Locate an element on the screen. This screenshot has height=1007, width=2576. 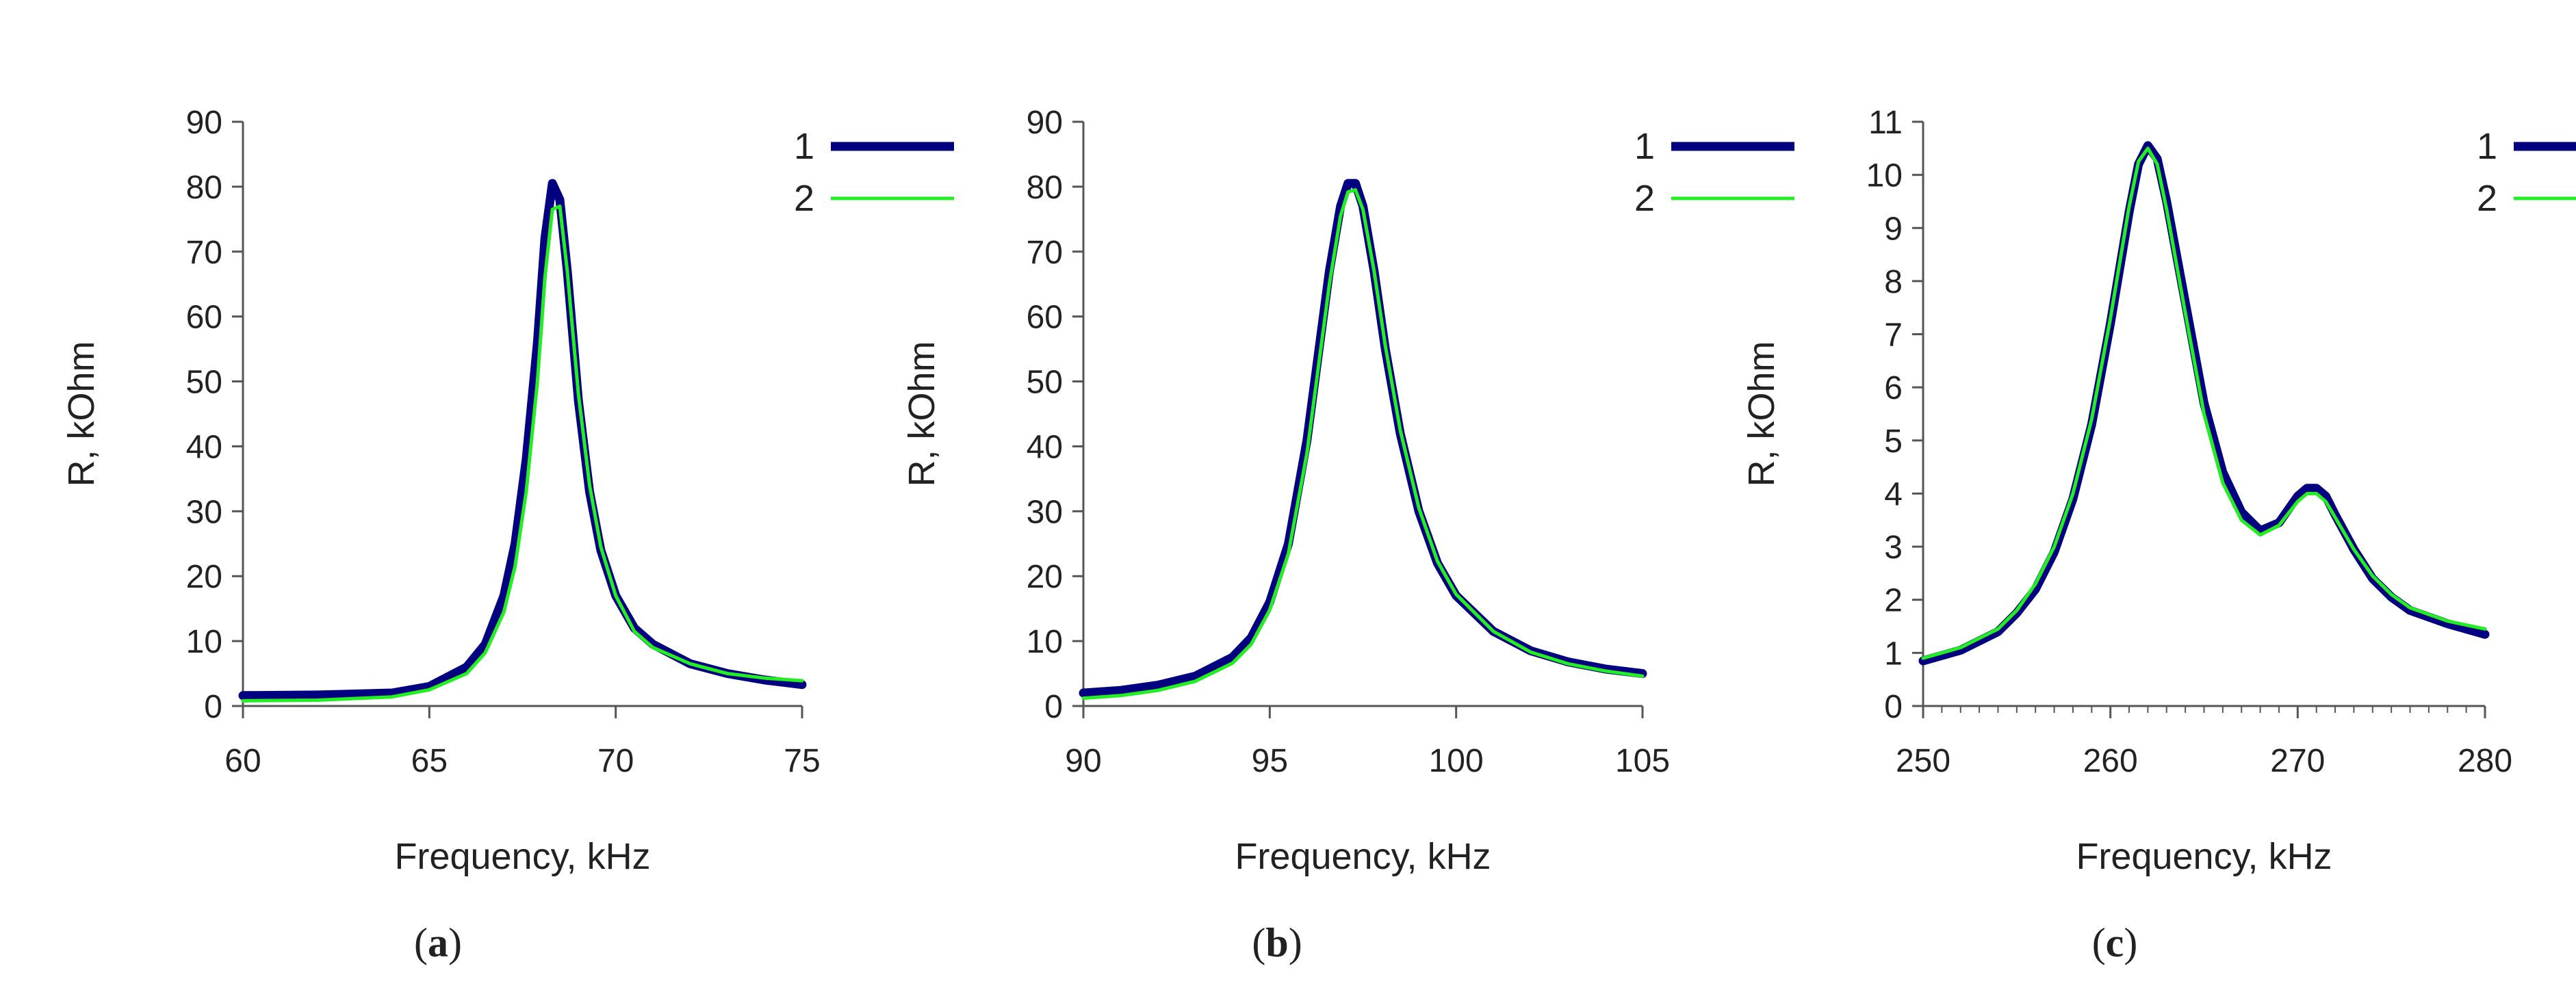
x-tick-label: 60 is located at coordinates (242, 761).